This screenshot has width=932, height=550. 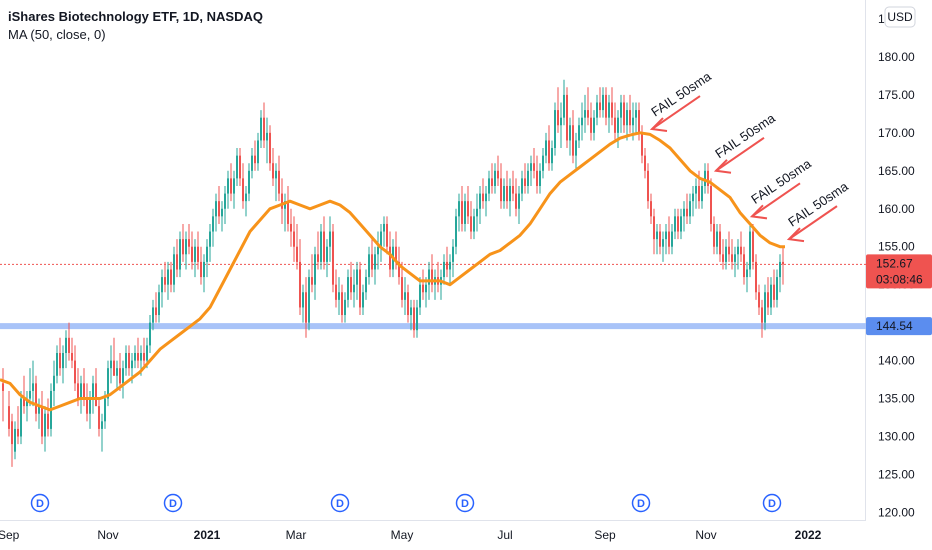 What do you see at coordinates (681, 100) in the screenshot?
I see `fail-50sma-annotation: FAIL 50sma` at bounding box center [681, 100].